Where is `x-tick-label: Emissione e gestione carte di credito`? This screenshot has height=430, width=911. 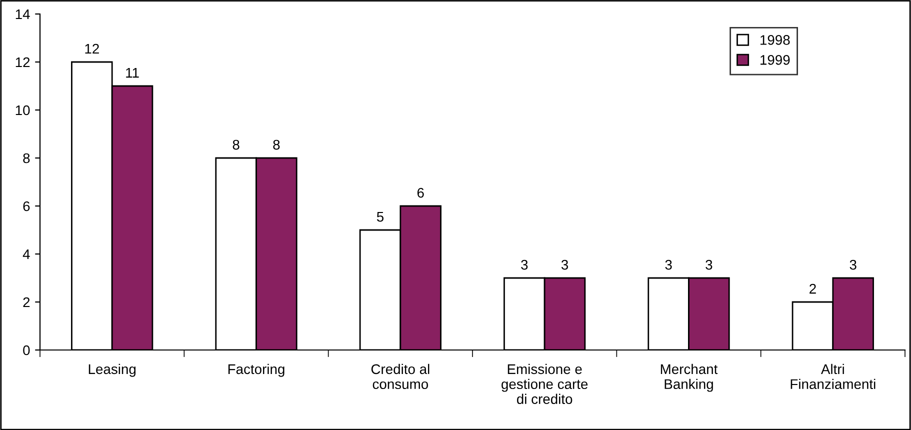 x-tick-label: Emissione e gestione carte di credito is located at coordinates (545, 384).